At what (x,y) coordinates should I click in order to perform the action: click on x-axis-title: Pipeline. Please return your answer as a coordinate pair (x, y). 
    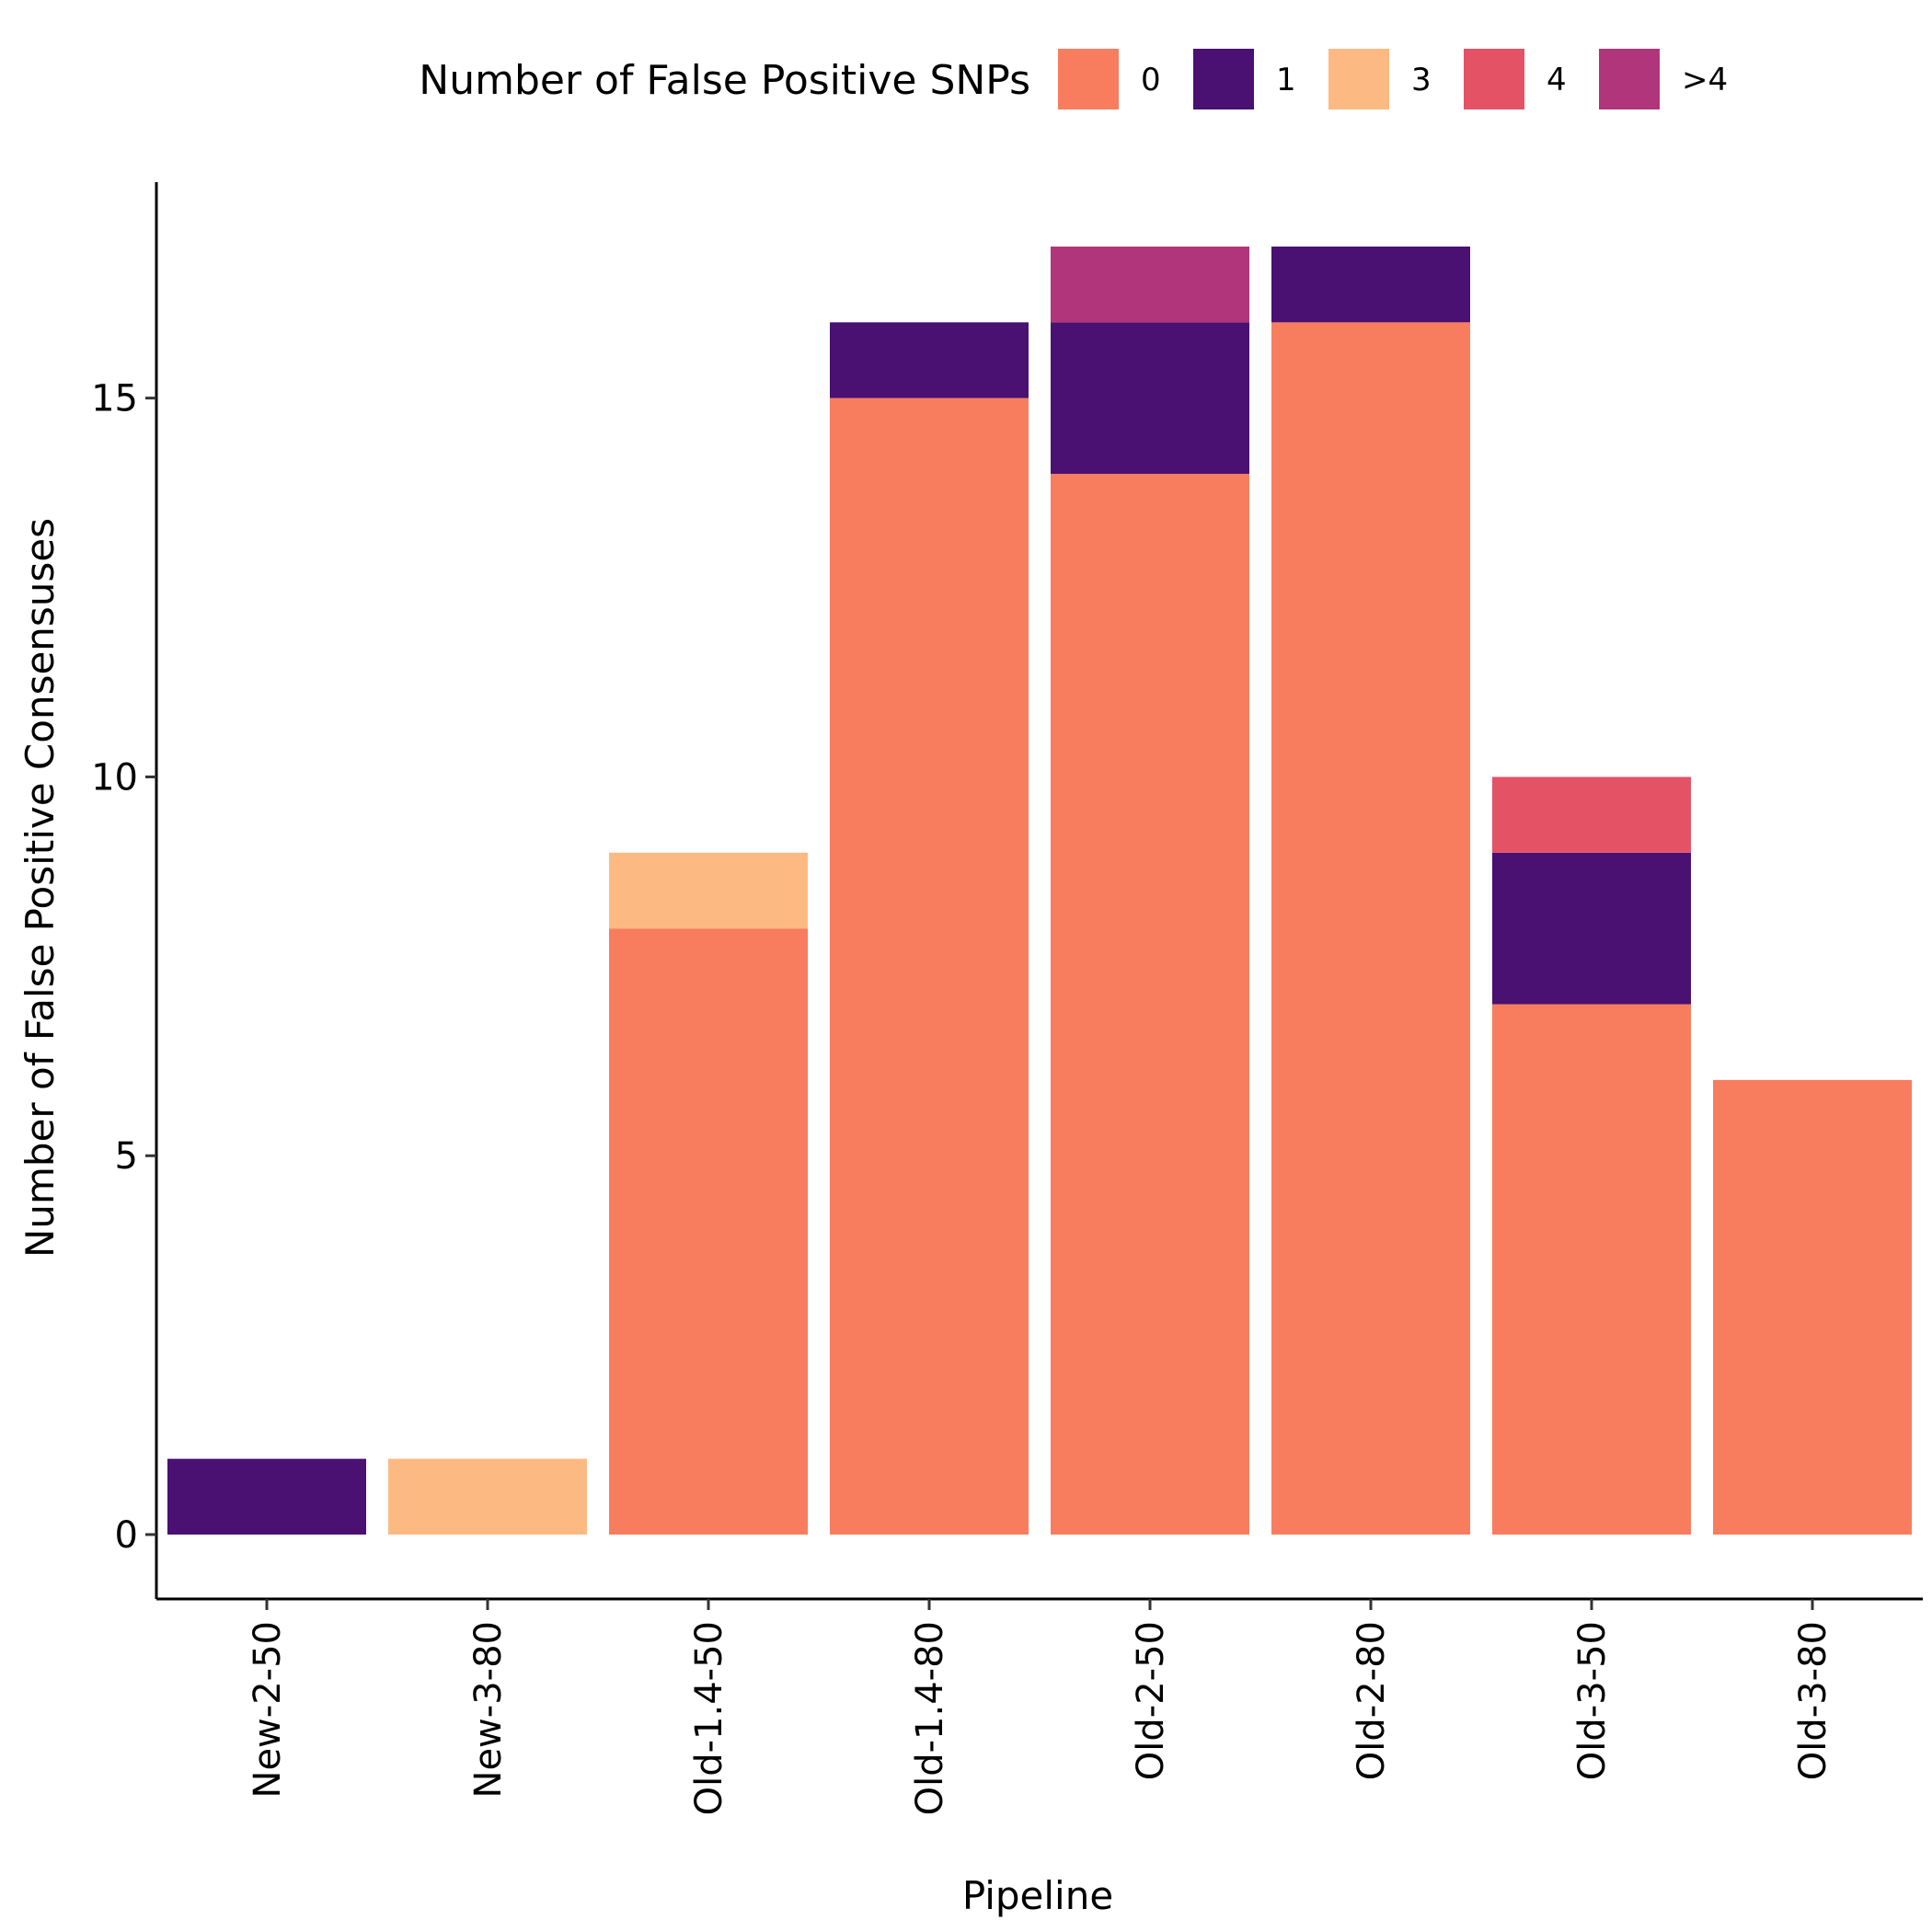
    Looking at the image, I should click on (1037, 1895).